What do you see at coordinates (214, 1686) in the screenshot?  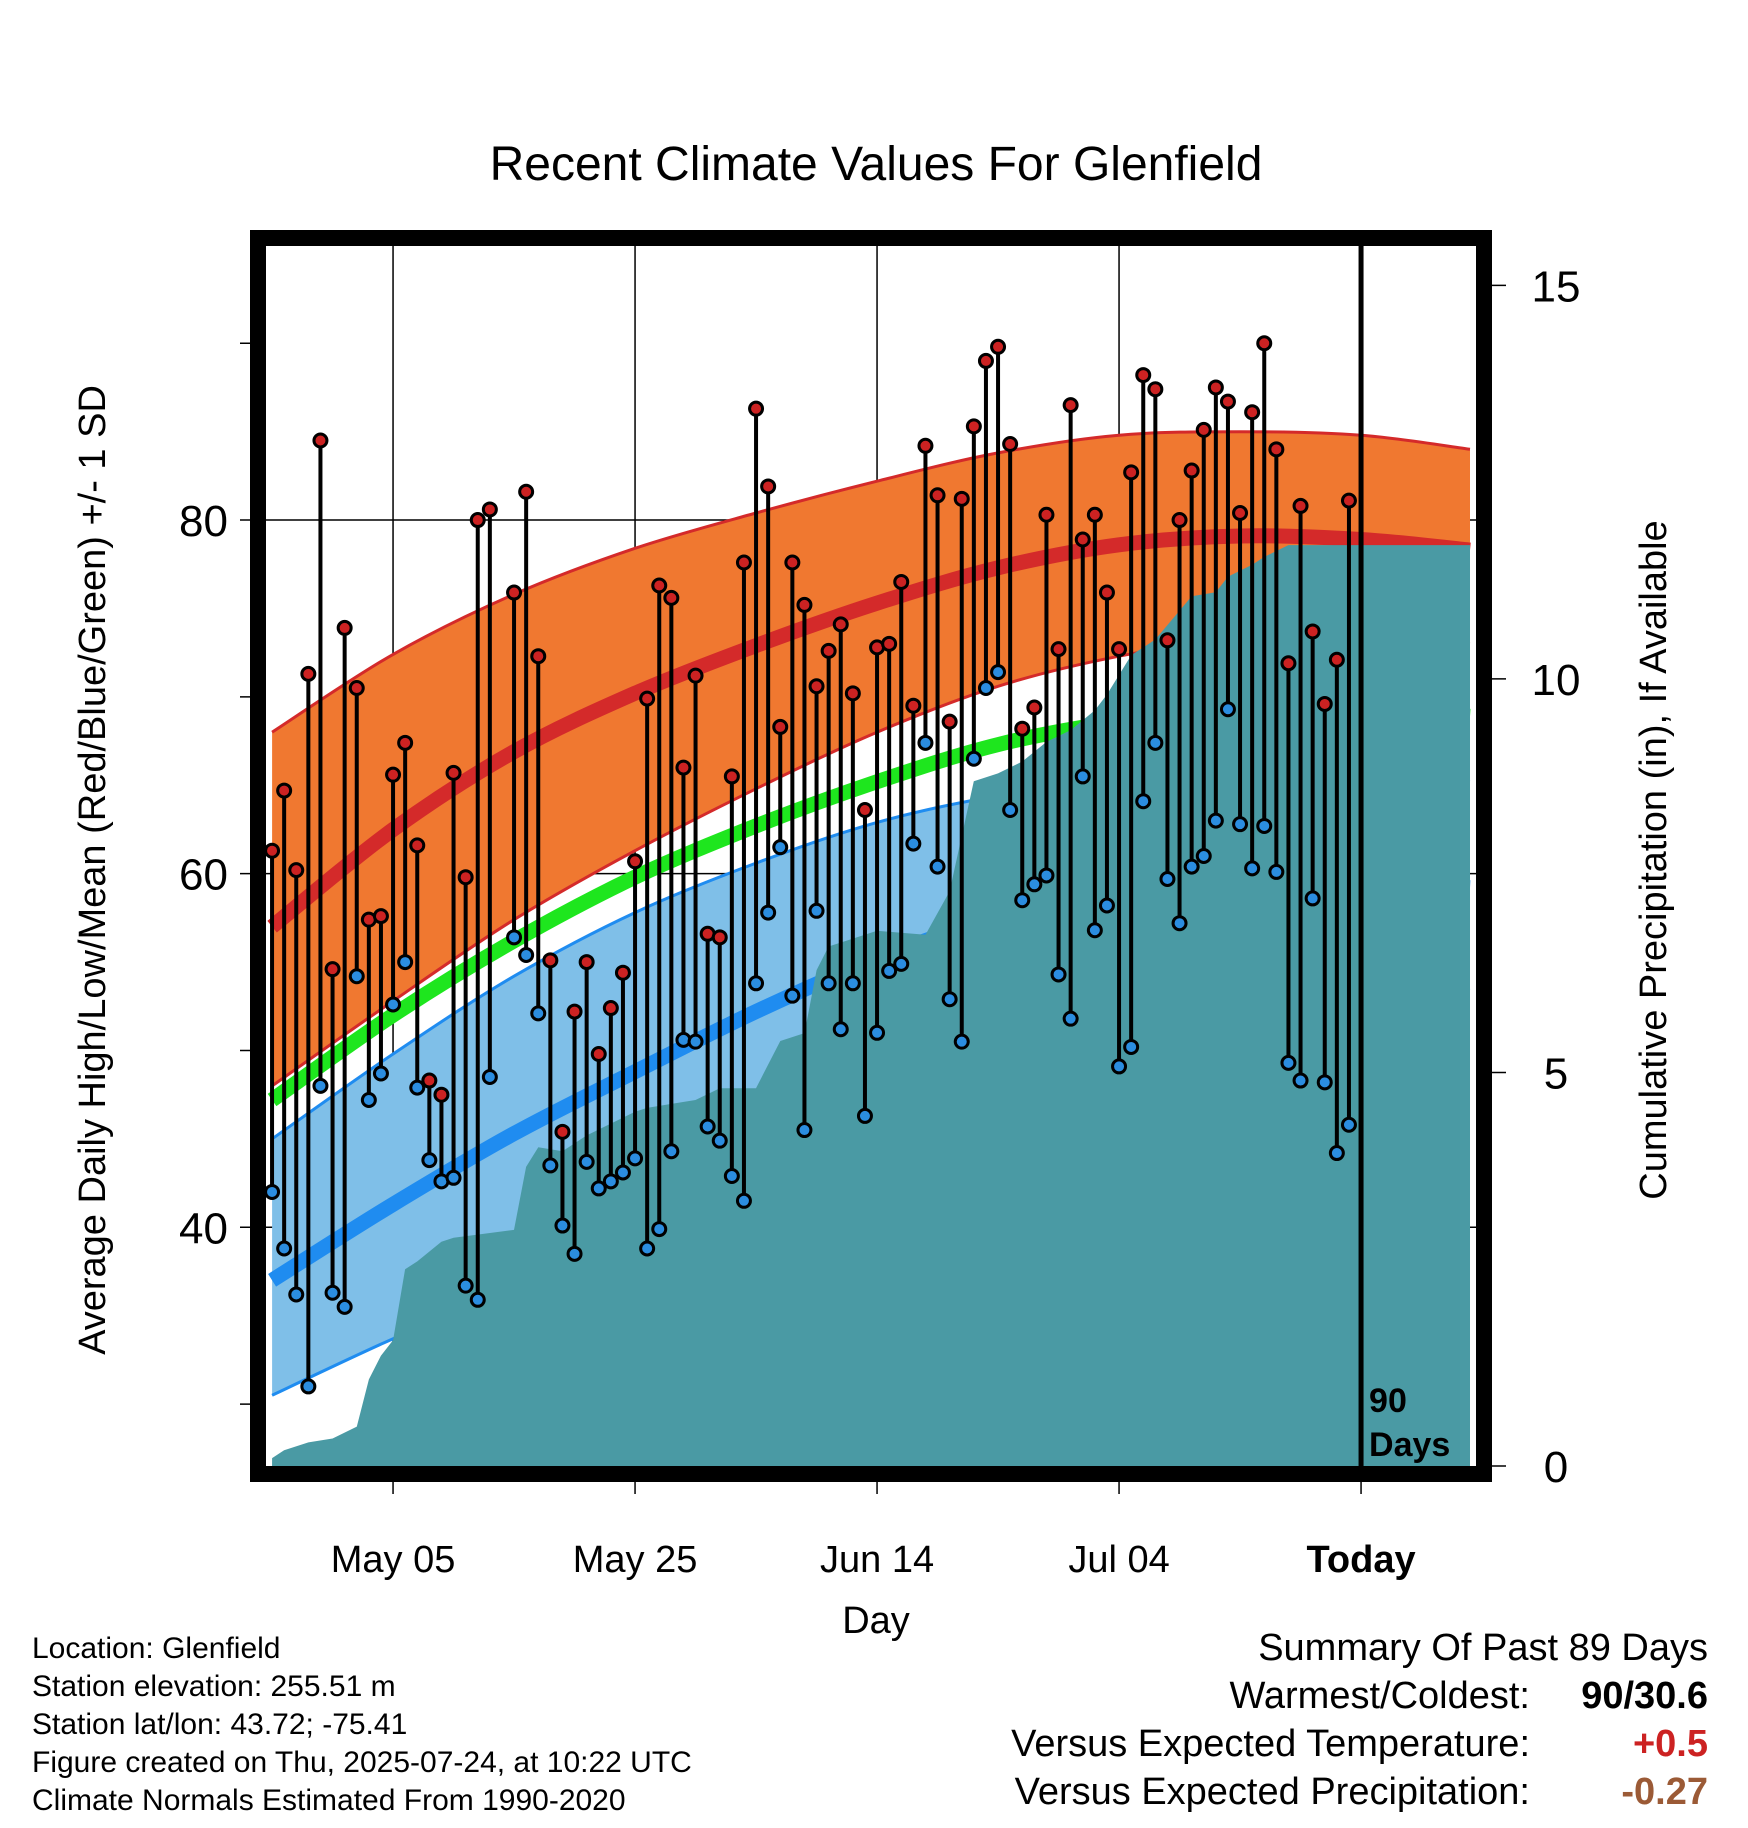 I see `elevation-text: Station elevation: 255.51 m` at bounding box center [214, 1686].